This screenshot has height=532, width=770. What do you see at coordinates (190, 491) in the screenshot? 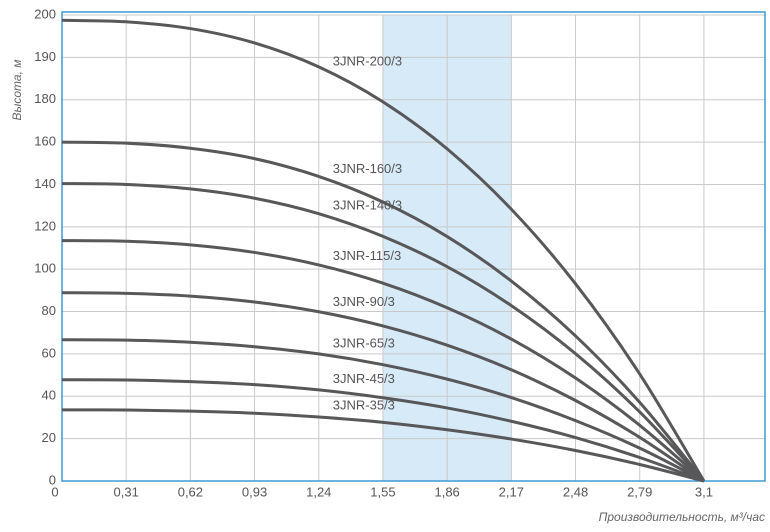
I see `x-tick-label: 0,62` at bounding box center [190, 491].